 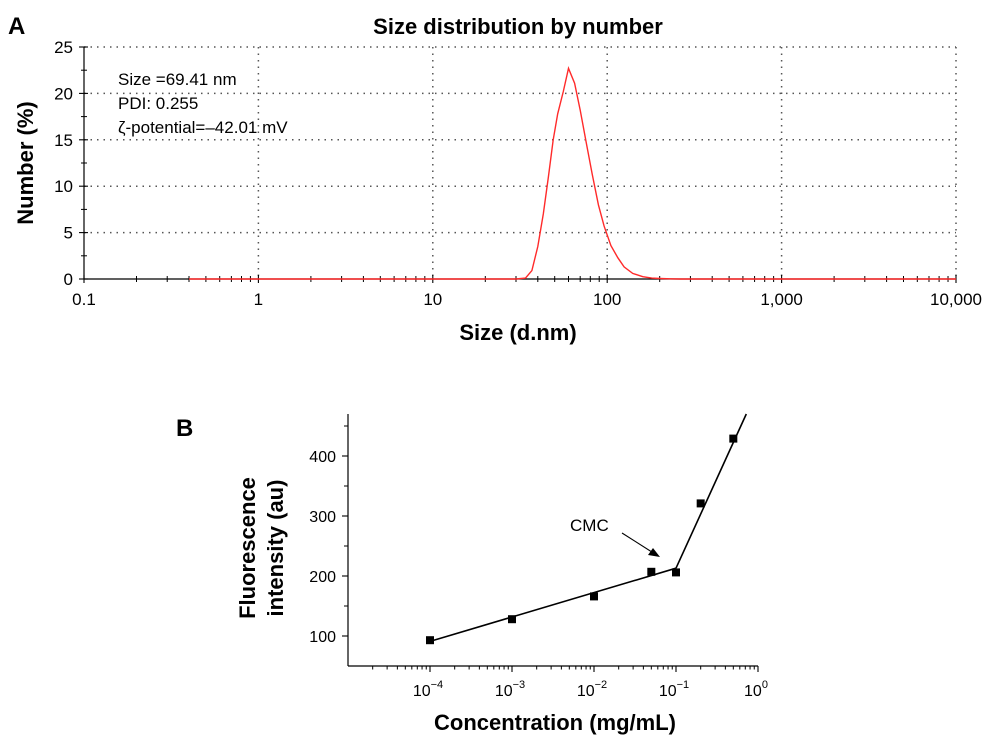 I want to click on chart-a-x-axis-label: Size (d.nm), so click(x=517, y=332).